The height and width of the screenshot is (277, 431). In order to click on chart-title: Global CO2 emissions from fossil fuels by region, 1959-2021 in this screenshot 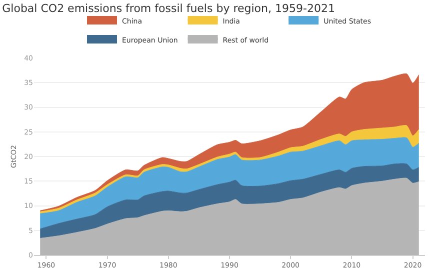, I will do `click(168, 8)`.